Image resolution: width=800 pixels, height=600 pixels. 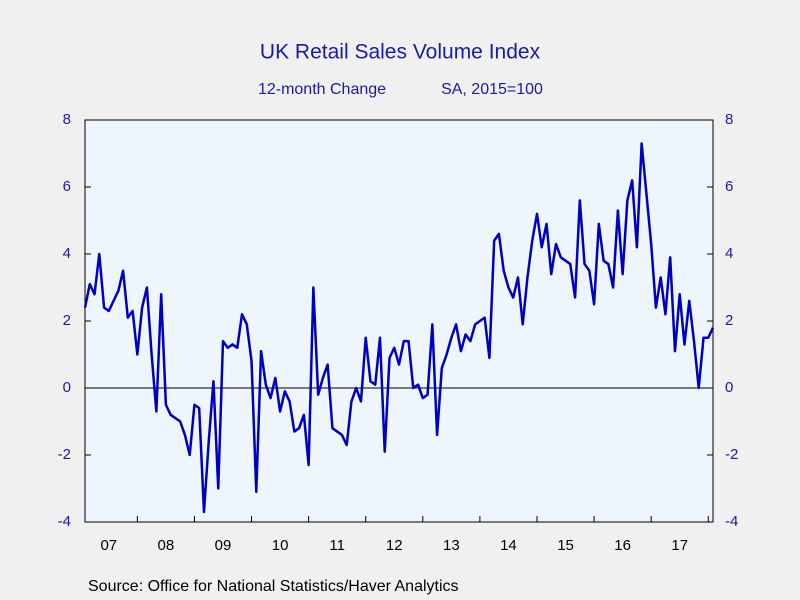 I want to click on x-tick-label: 09, so click(x=223, y=545).